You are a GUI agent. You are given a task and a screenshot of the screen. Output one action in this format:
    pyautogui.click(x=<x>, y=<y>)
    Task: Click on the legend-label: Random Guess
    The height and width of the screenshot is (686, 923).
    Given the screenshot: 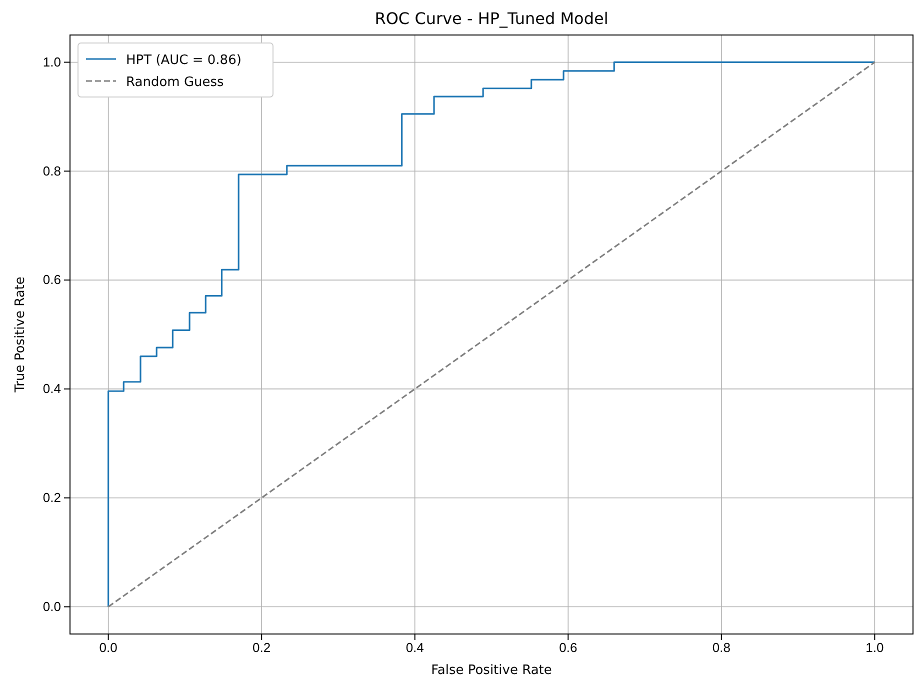 What is the action you would take?
    pyautogui.click(x=175, y=82)
    